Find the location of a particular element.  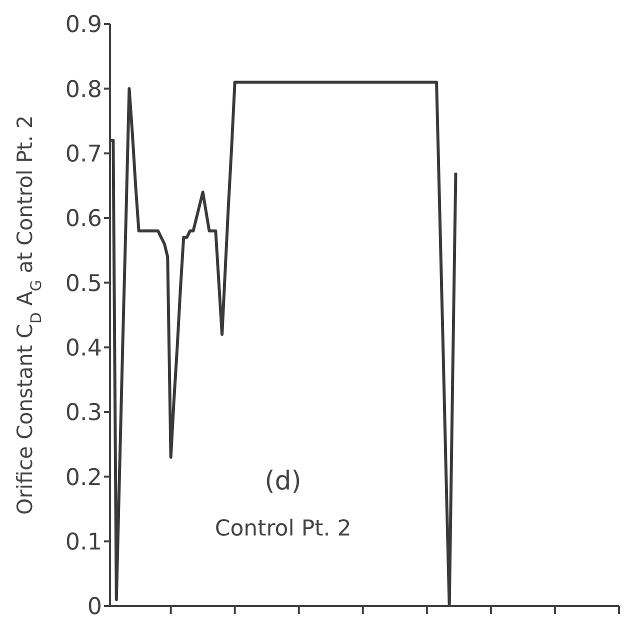

y-tick-label: 0.7 is located at coordinates (83, 155).